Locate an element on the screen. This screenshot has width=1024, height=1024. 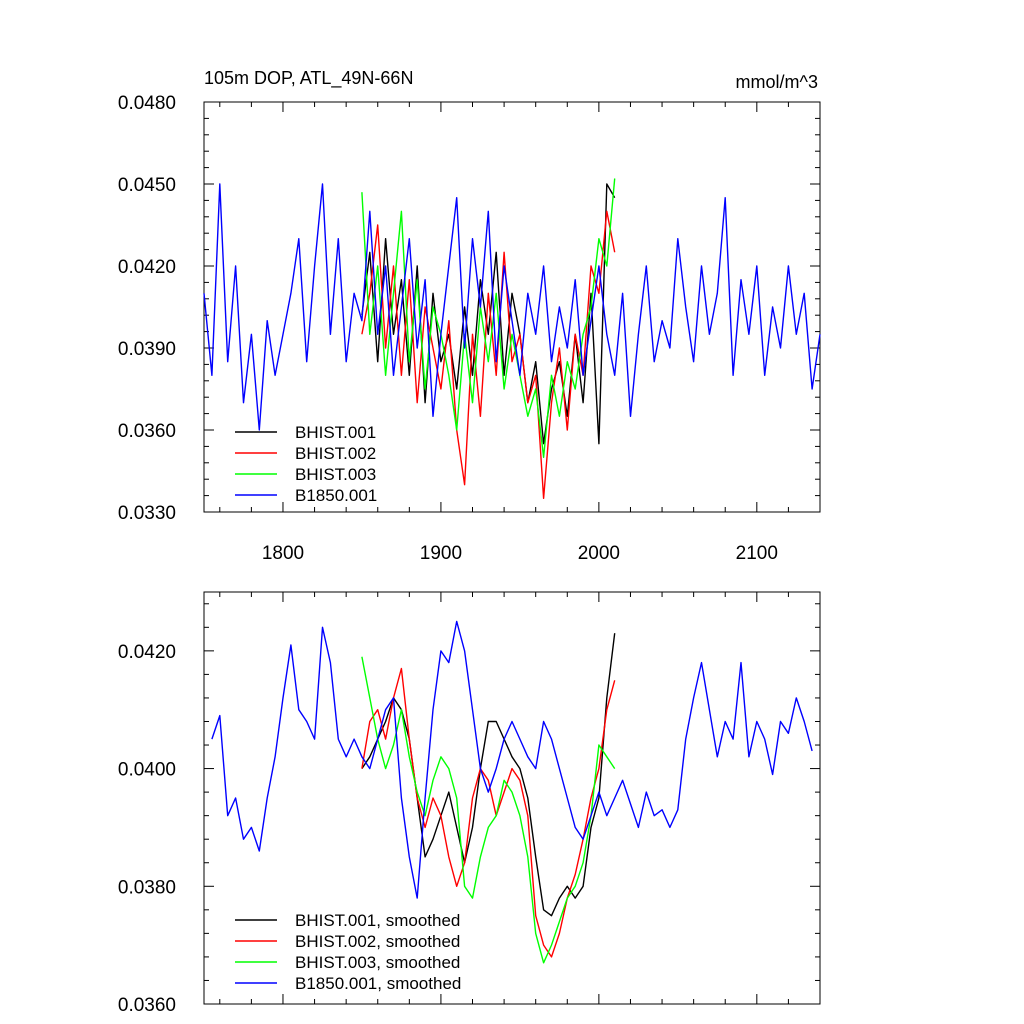
x-tick-labels-top: 1800 1900 2000 2100 is located at coordinates (520, 553).